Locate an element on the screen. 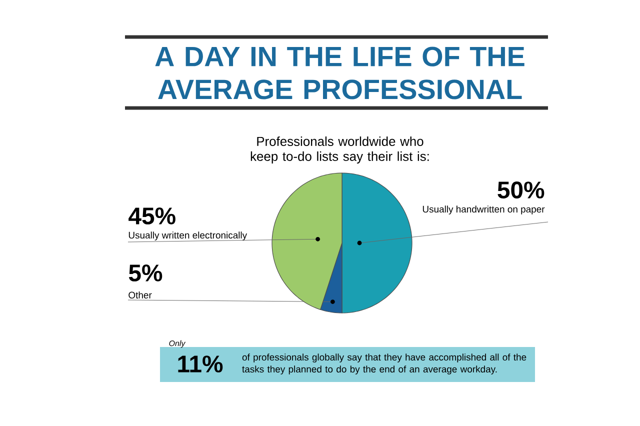  slice-label: Other is located at coordinates (140, 295).